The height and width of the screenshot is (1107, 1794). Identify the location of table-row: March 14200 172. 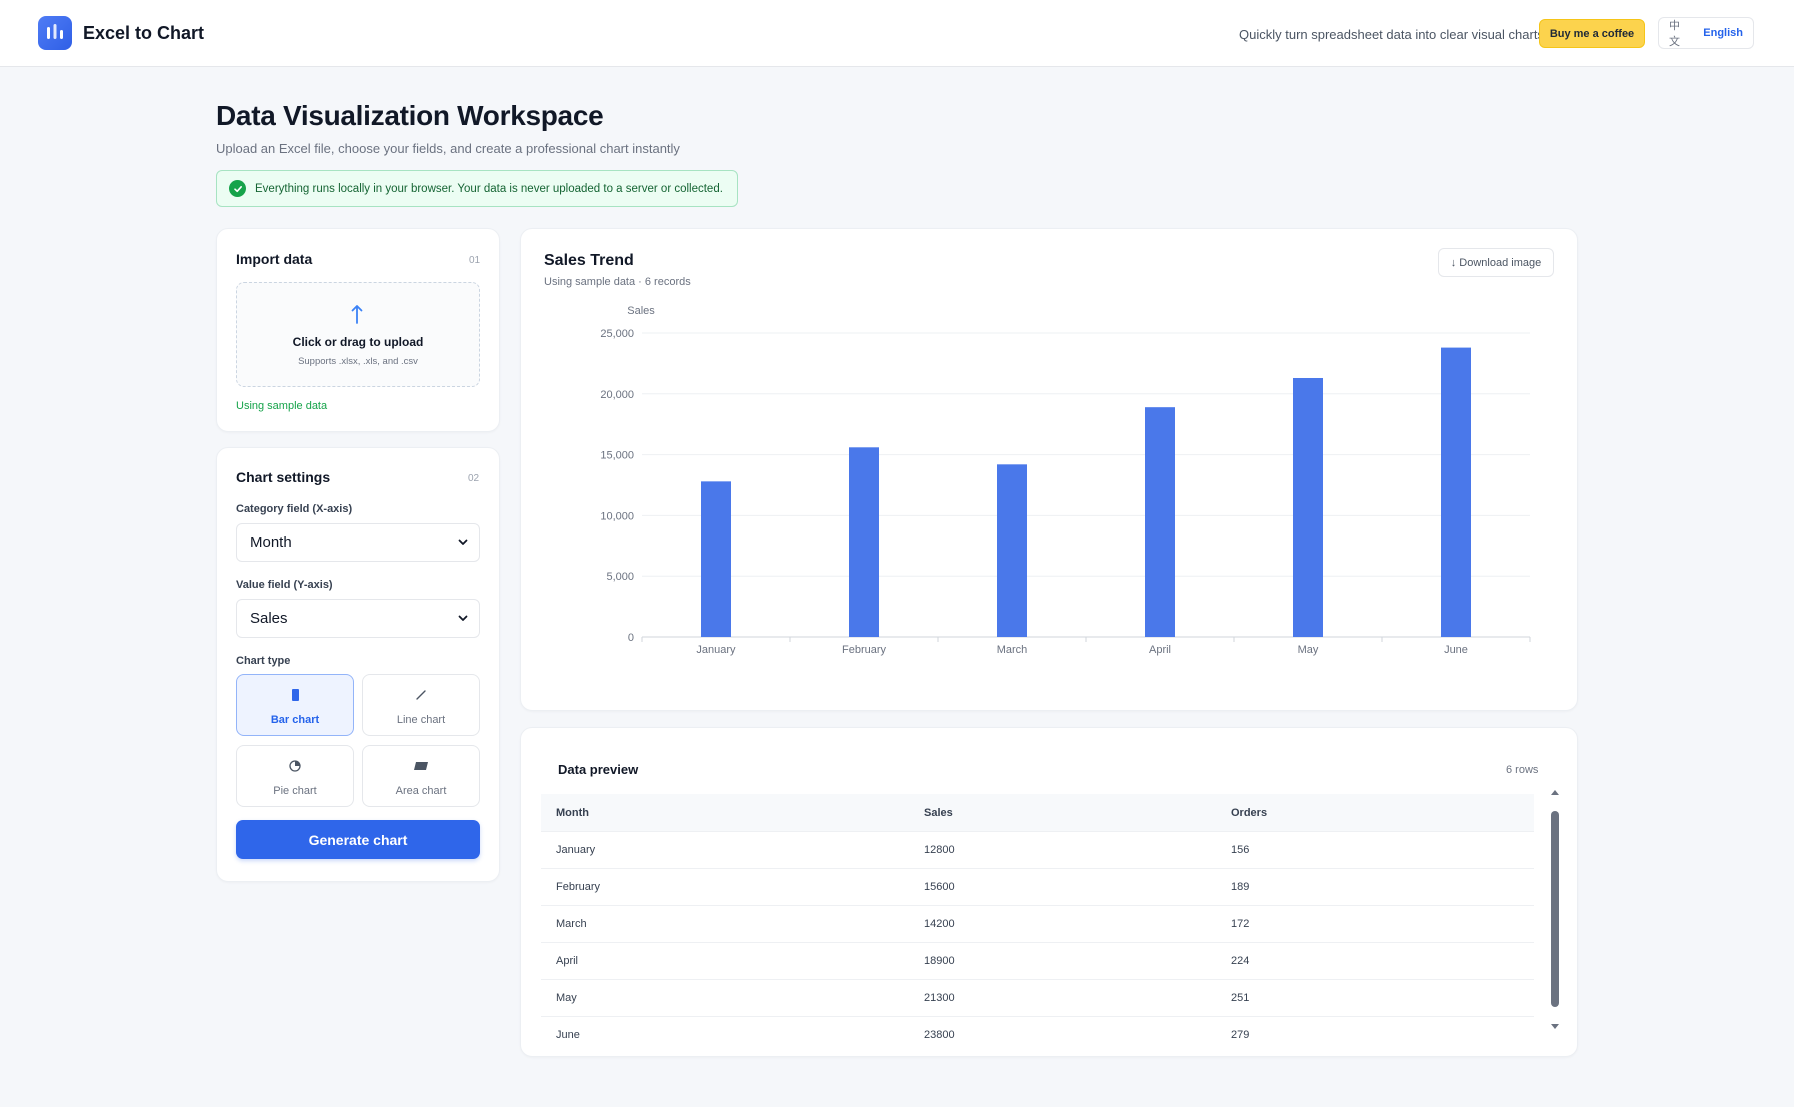
(1037, 924).